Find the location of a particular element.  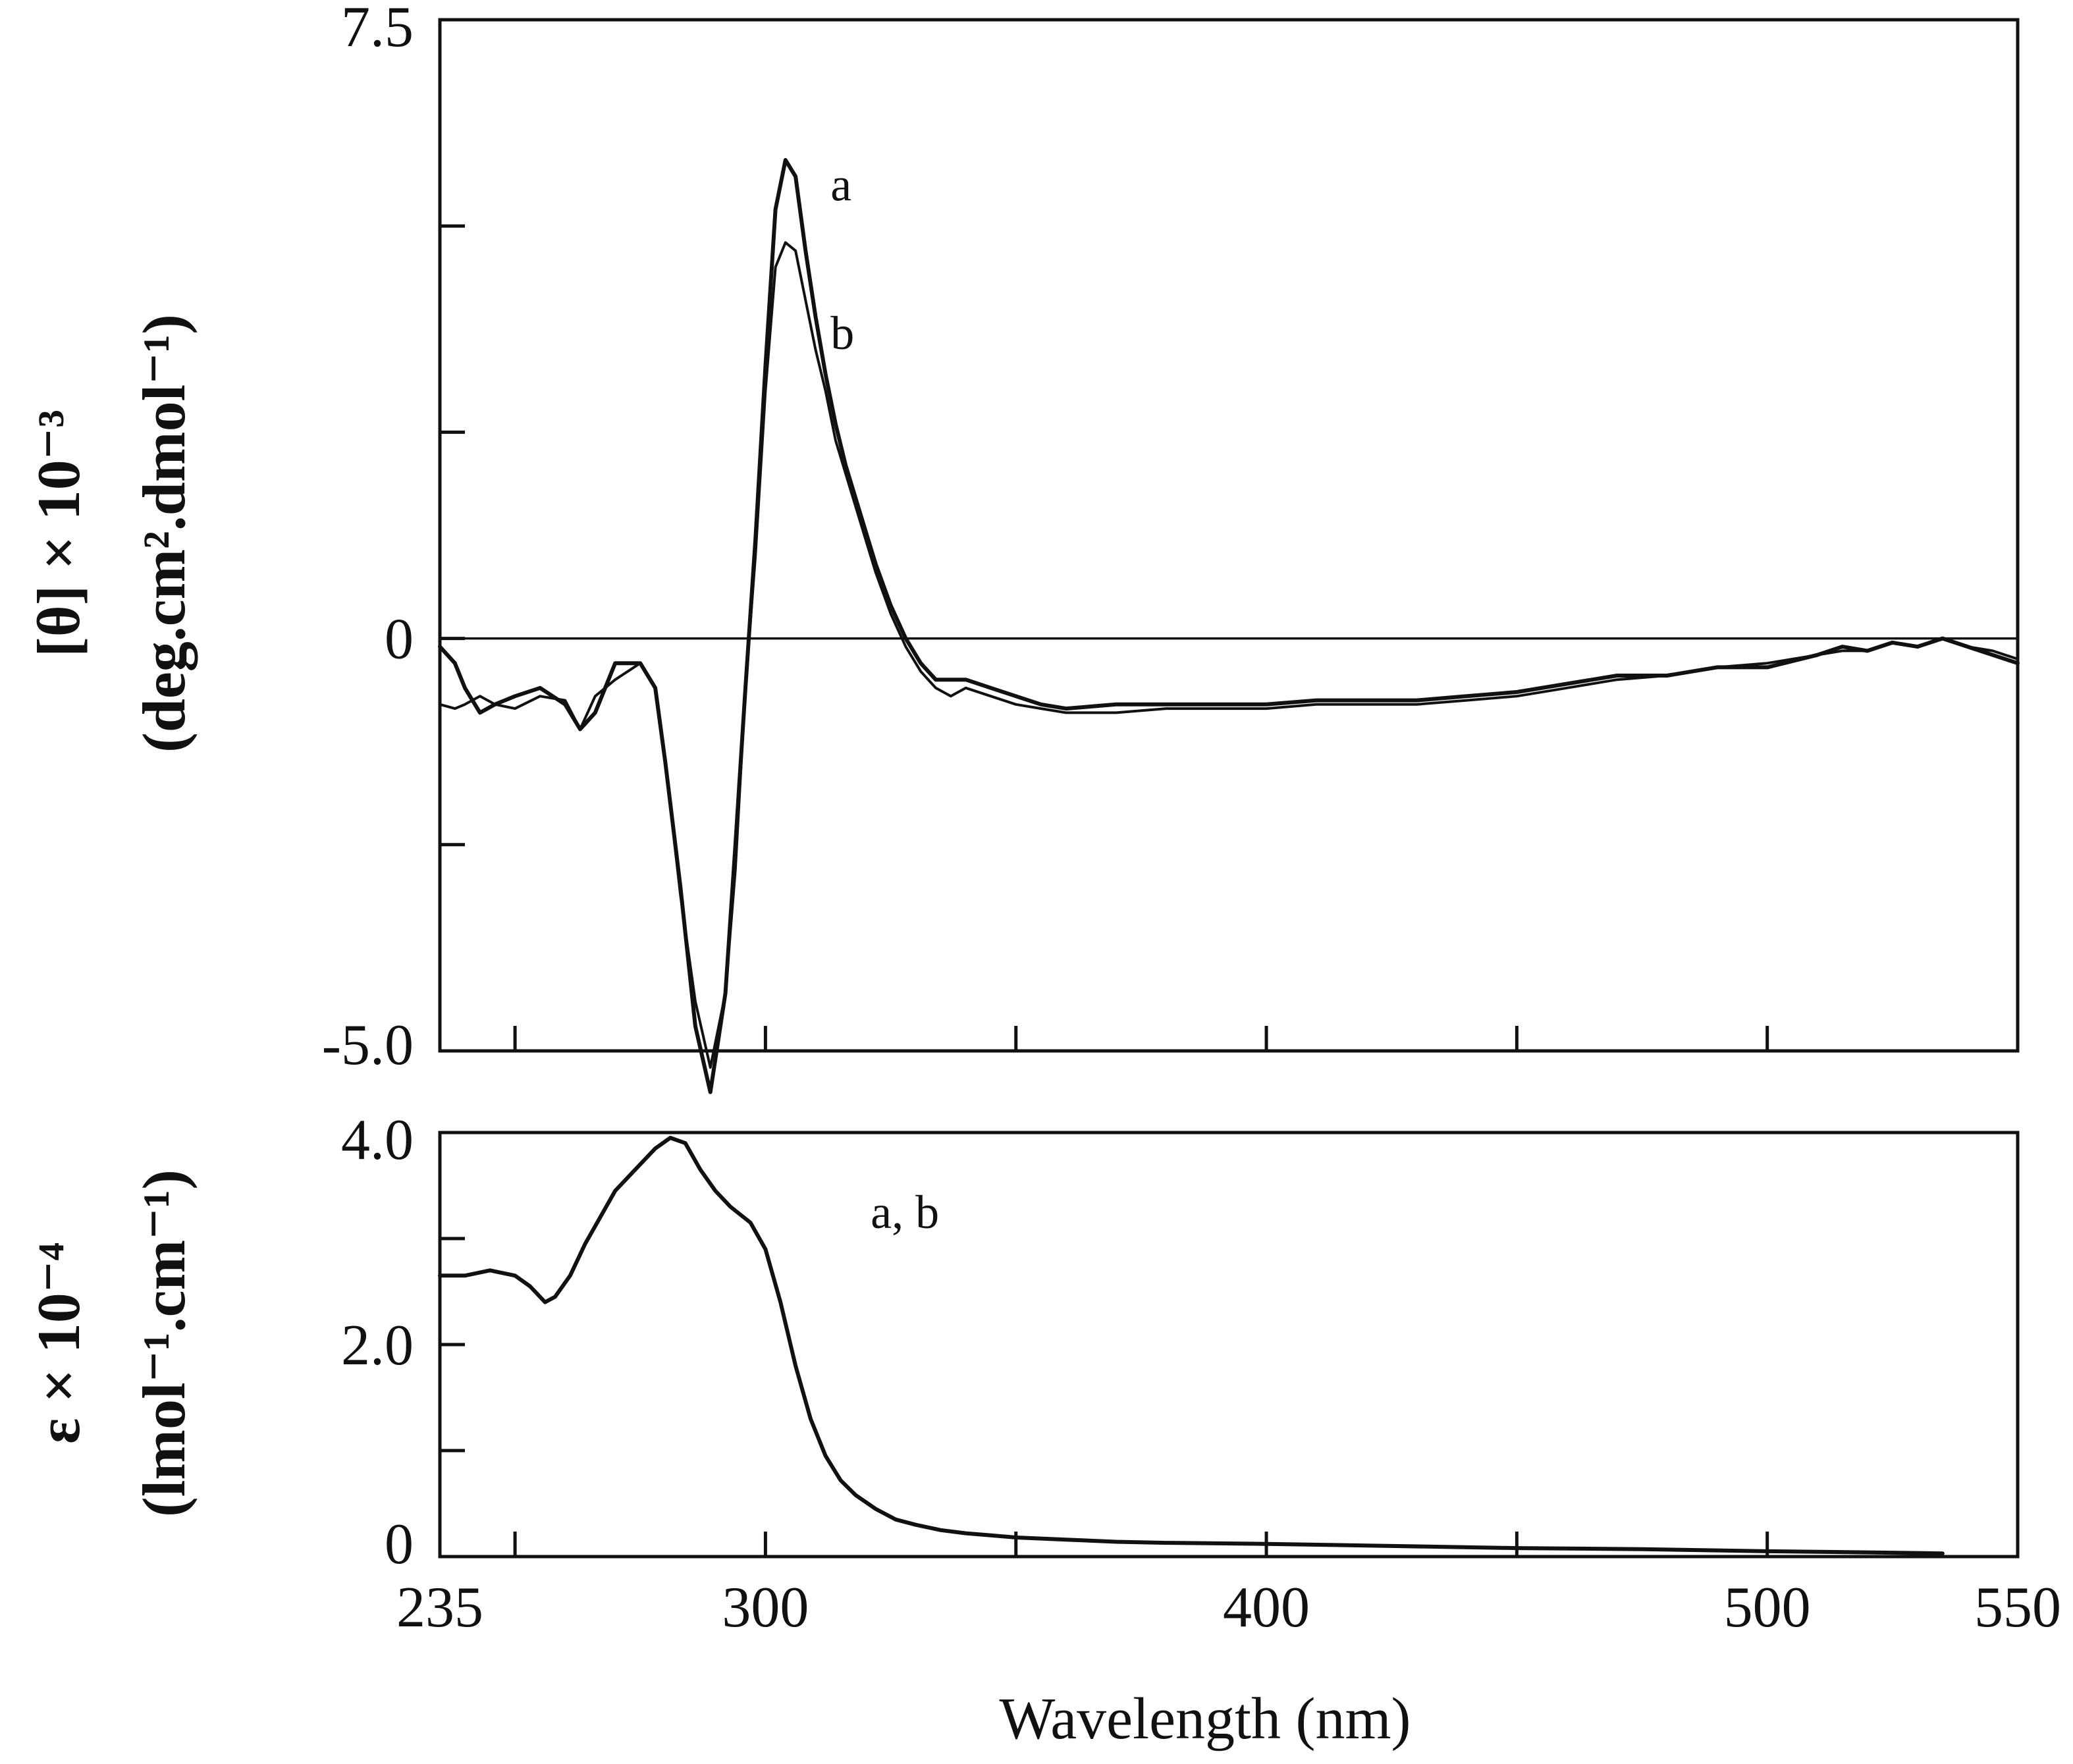

cd-y-ticks is located at coordinates (452, 535).